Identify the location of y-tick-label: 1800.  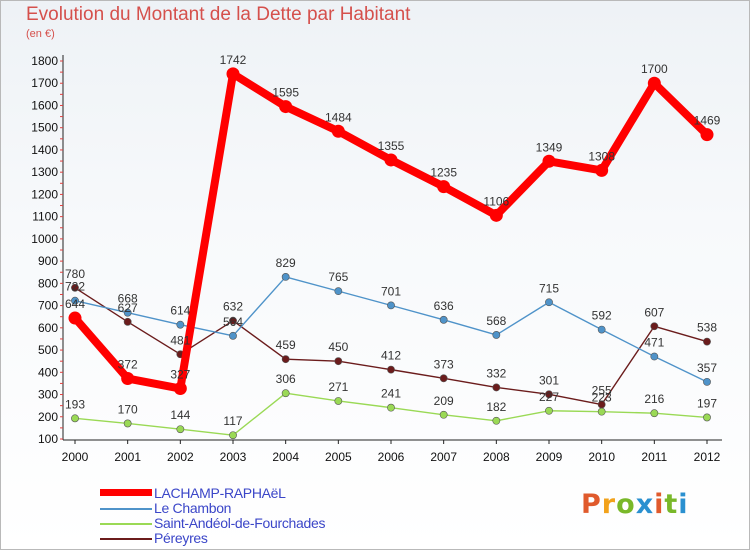
(44, 61).